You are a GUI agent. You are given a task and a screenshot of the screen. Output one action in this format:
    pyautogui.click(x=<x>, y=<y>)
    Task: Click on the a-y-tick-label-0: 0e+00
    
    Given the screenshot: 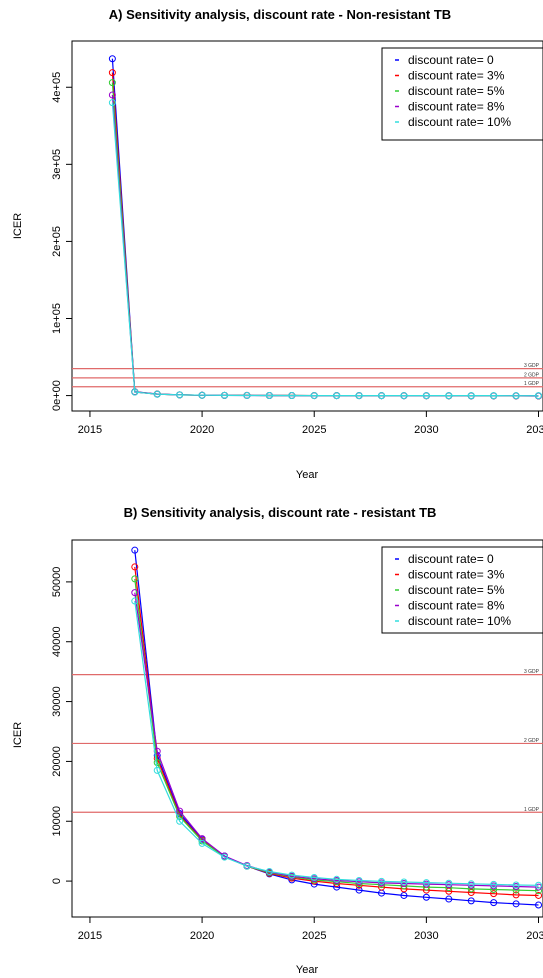 What is the action you would take?
    pyautogui.click(x=57, y=395)
    